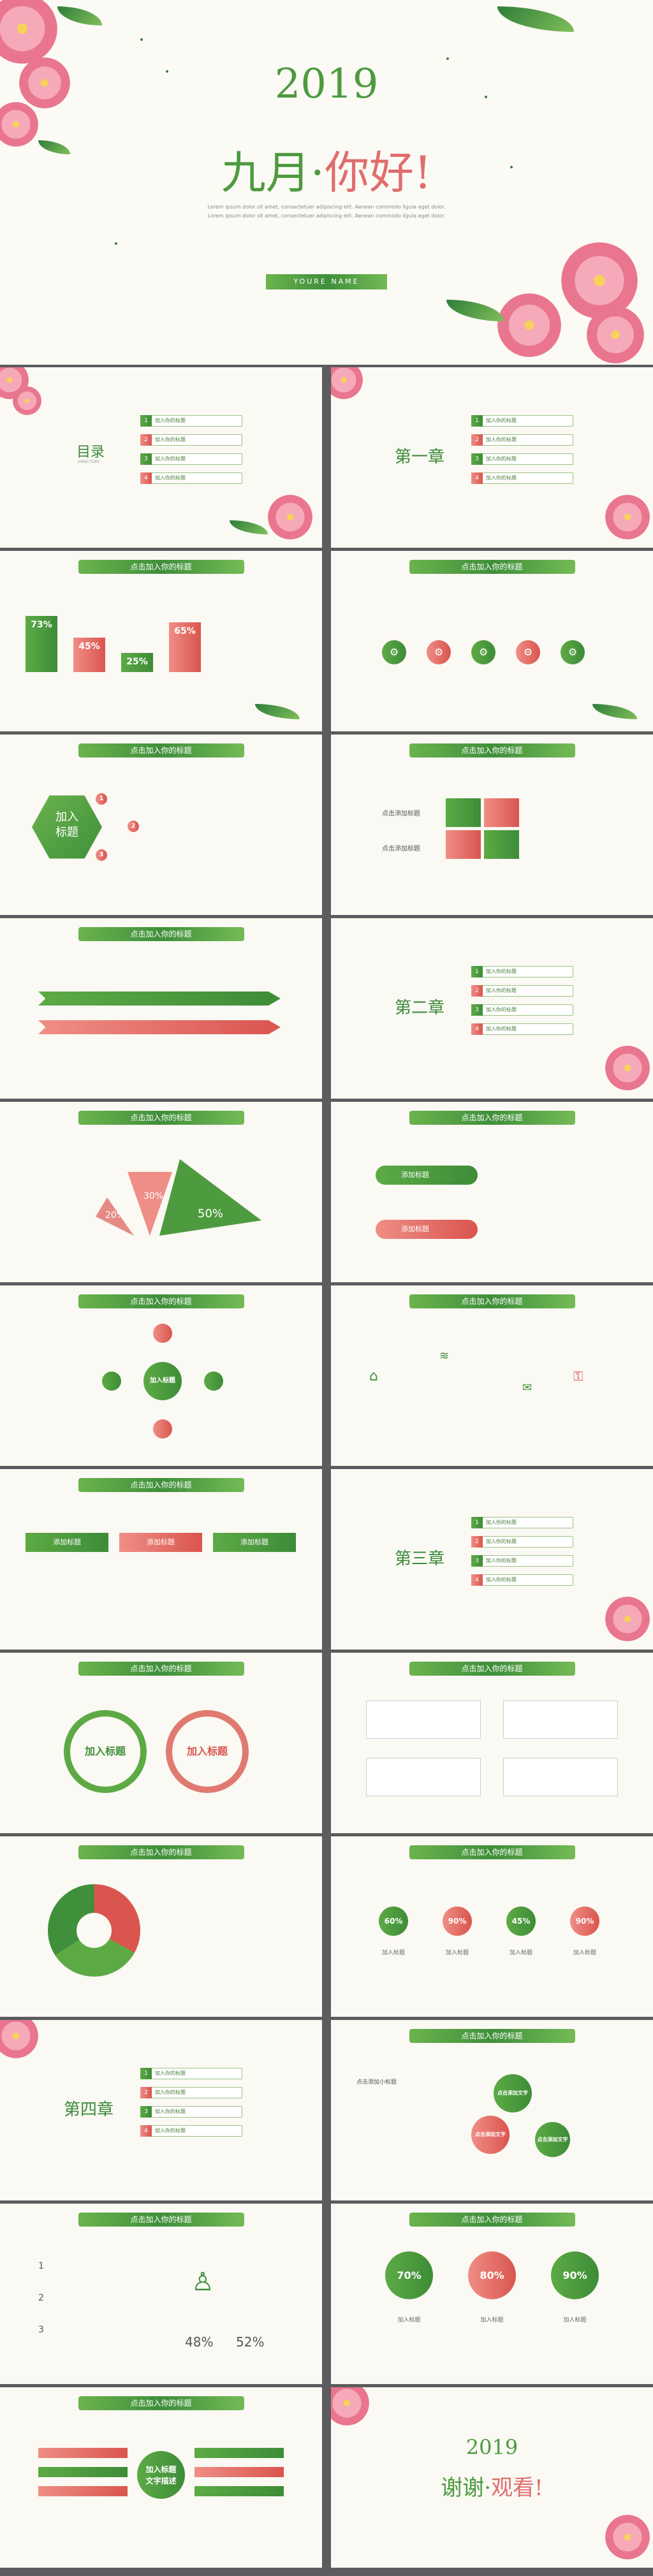 The image size is (653, 2576). Describe the element at coordinates (159, 1027) in the screenshot. I see `arrow-band` at that location.